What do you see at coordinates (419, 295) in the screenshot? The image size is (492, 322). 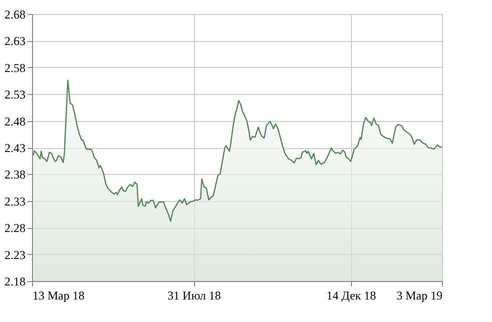 I see `x-tick-label: 3 Мар 19` at bounding box center [419, 295].